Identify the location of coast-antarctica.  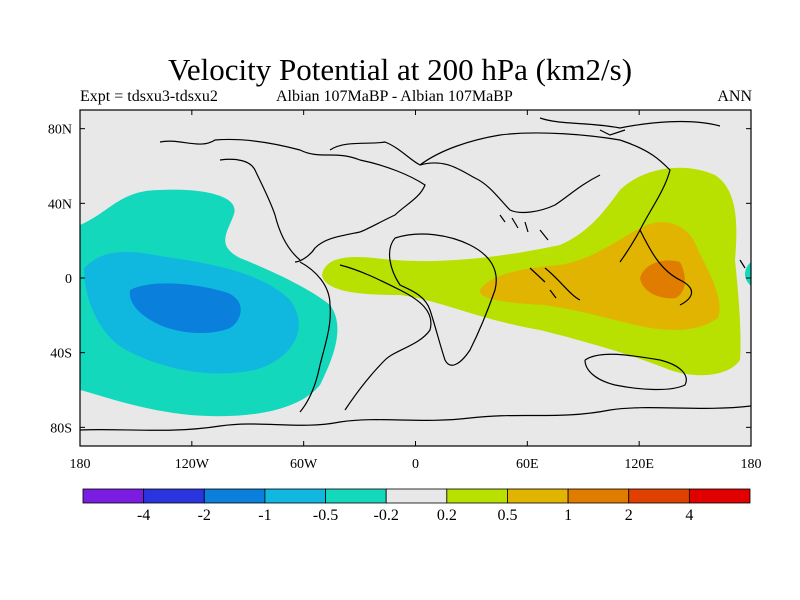
(415, 418).